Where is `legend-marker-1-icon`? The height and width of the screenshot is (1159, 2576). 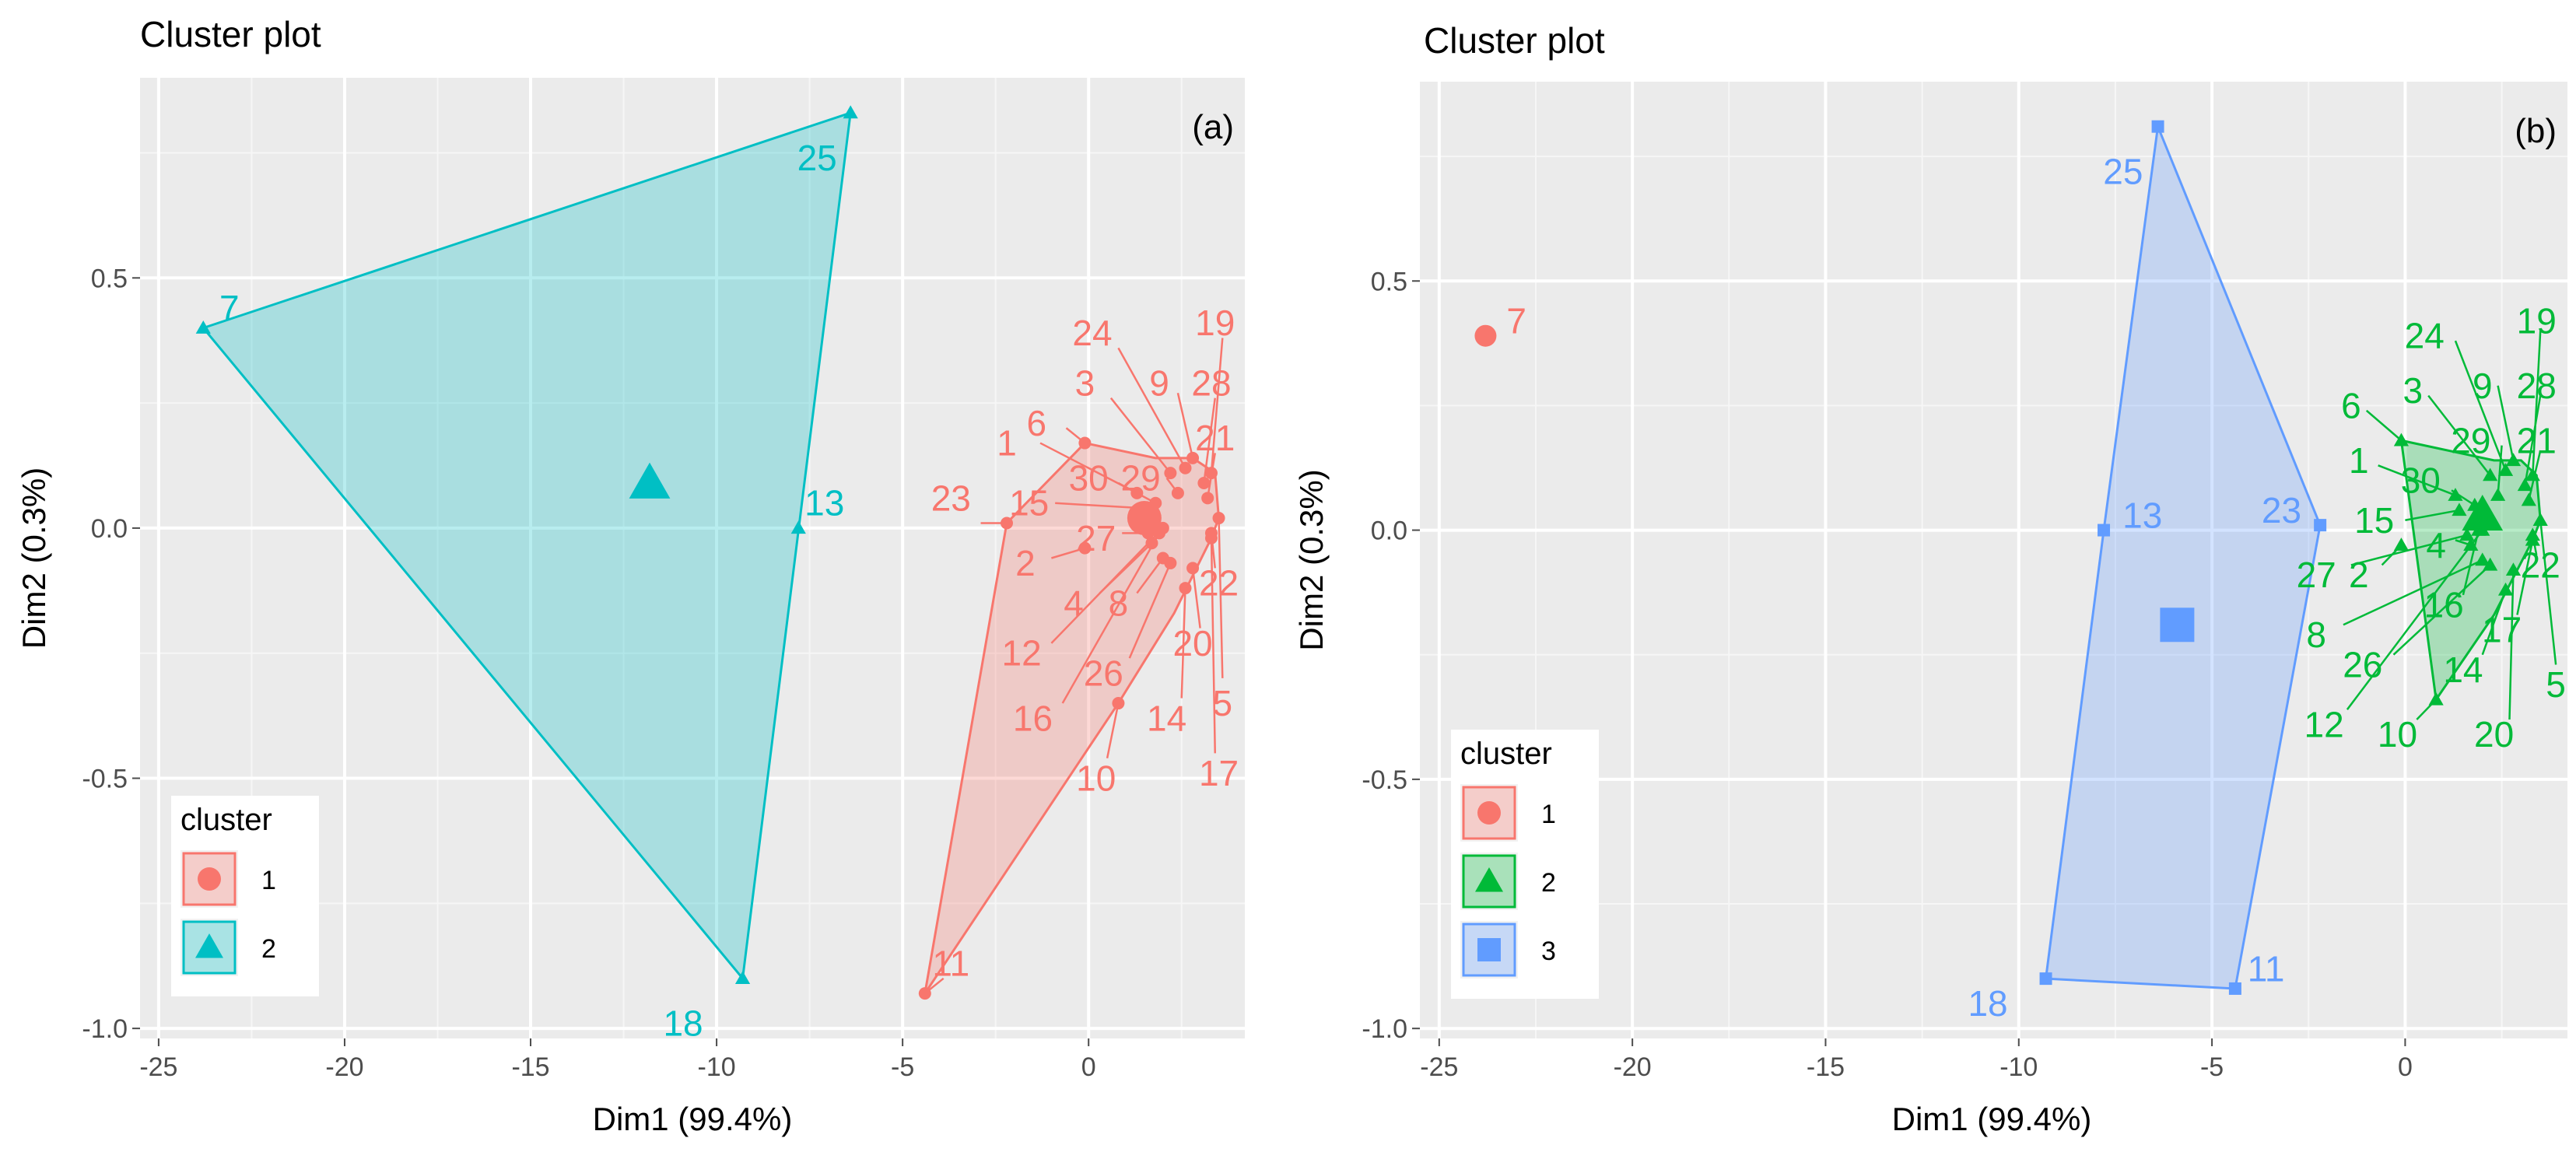 legend-marker-1-icon is located at coordinates (210, 879).